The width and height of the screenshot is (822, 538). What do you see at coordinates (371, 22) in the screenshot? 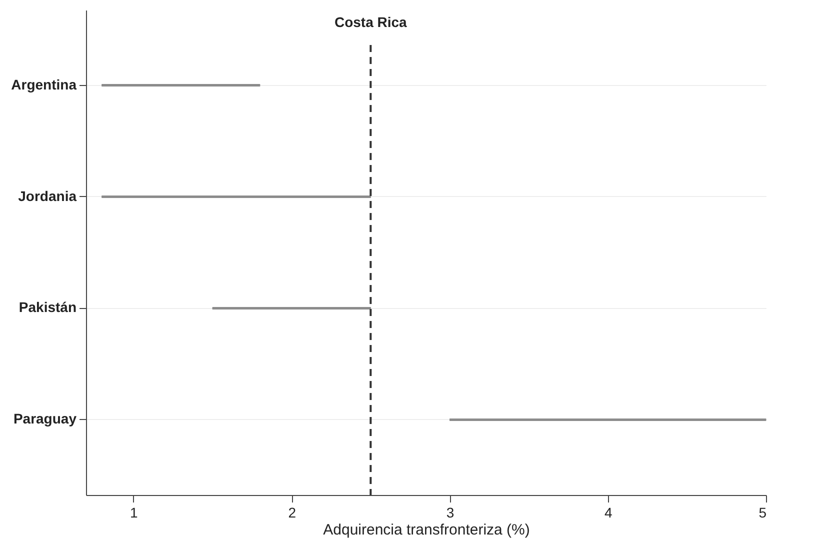
I see `ref-line-label: Costa Rica` at bounding box center [371, 22].